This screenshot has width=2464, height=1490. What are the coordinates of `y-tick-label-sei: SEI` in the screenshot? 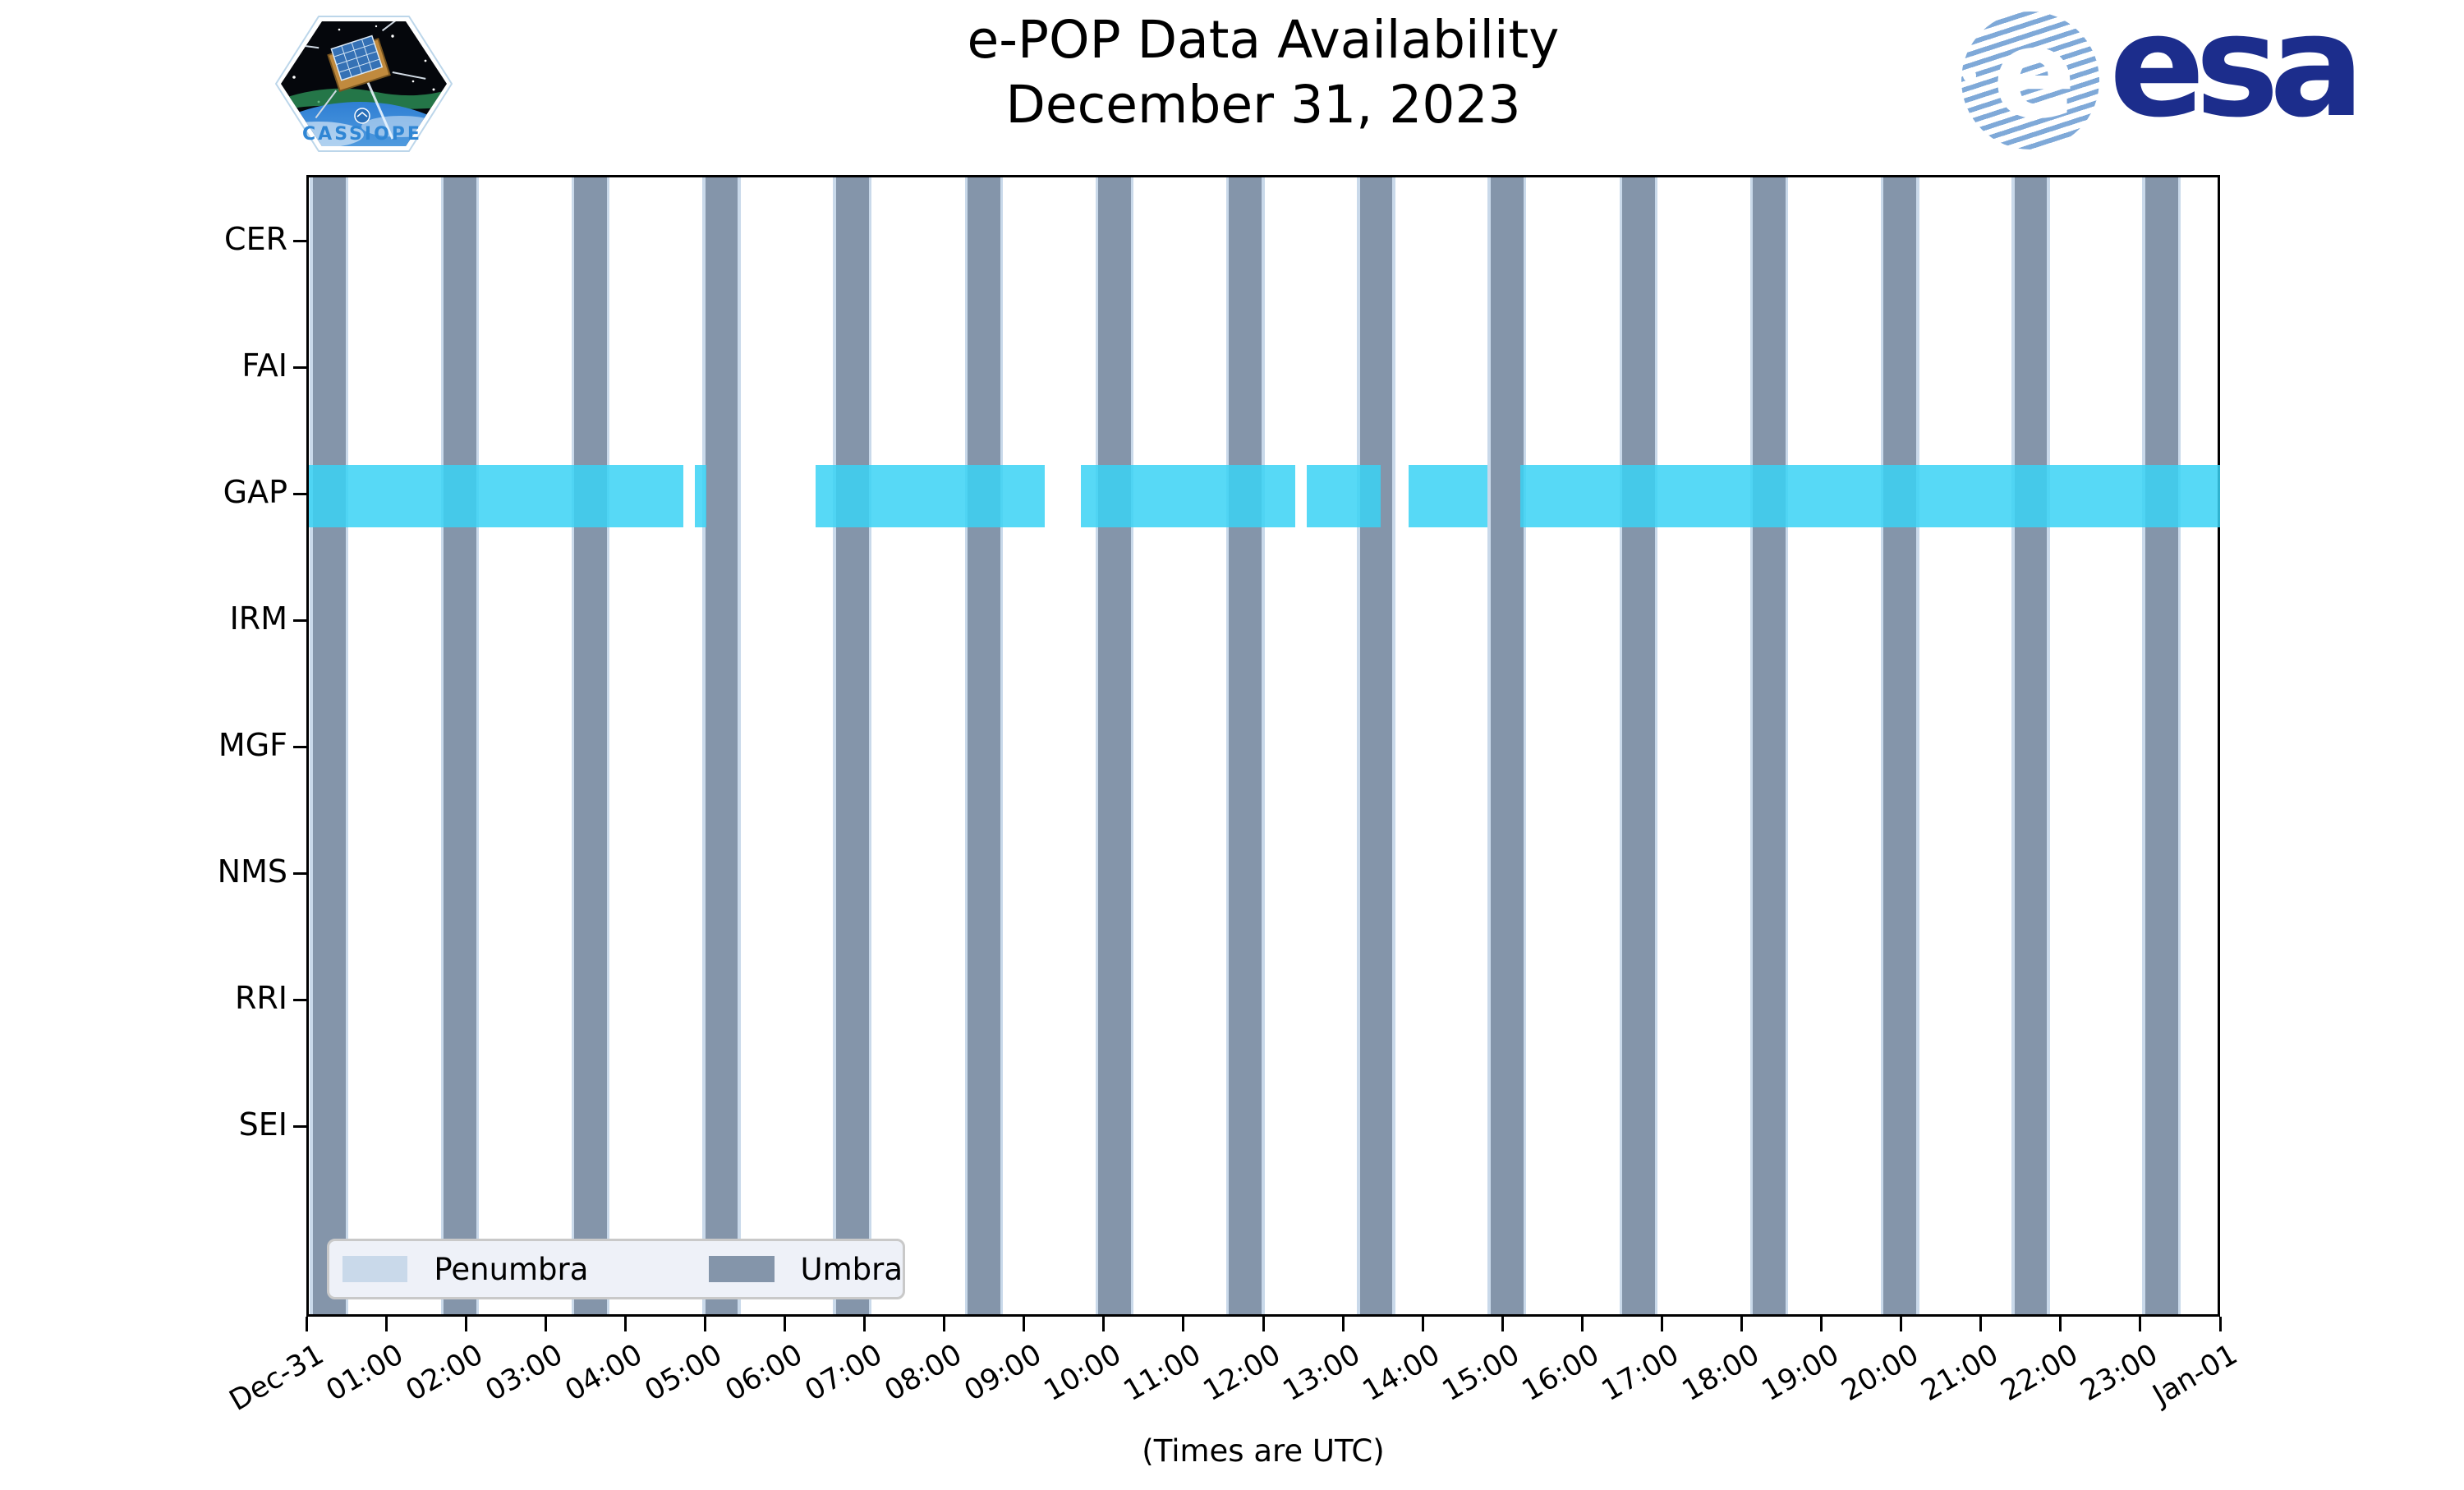 It's located at (262, 1125).